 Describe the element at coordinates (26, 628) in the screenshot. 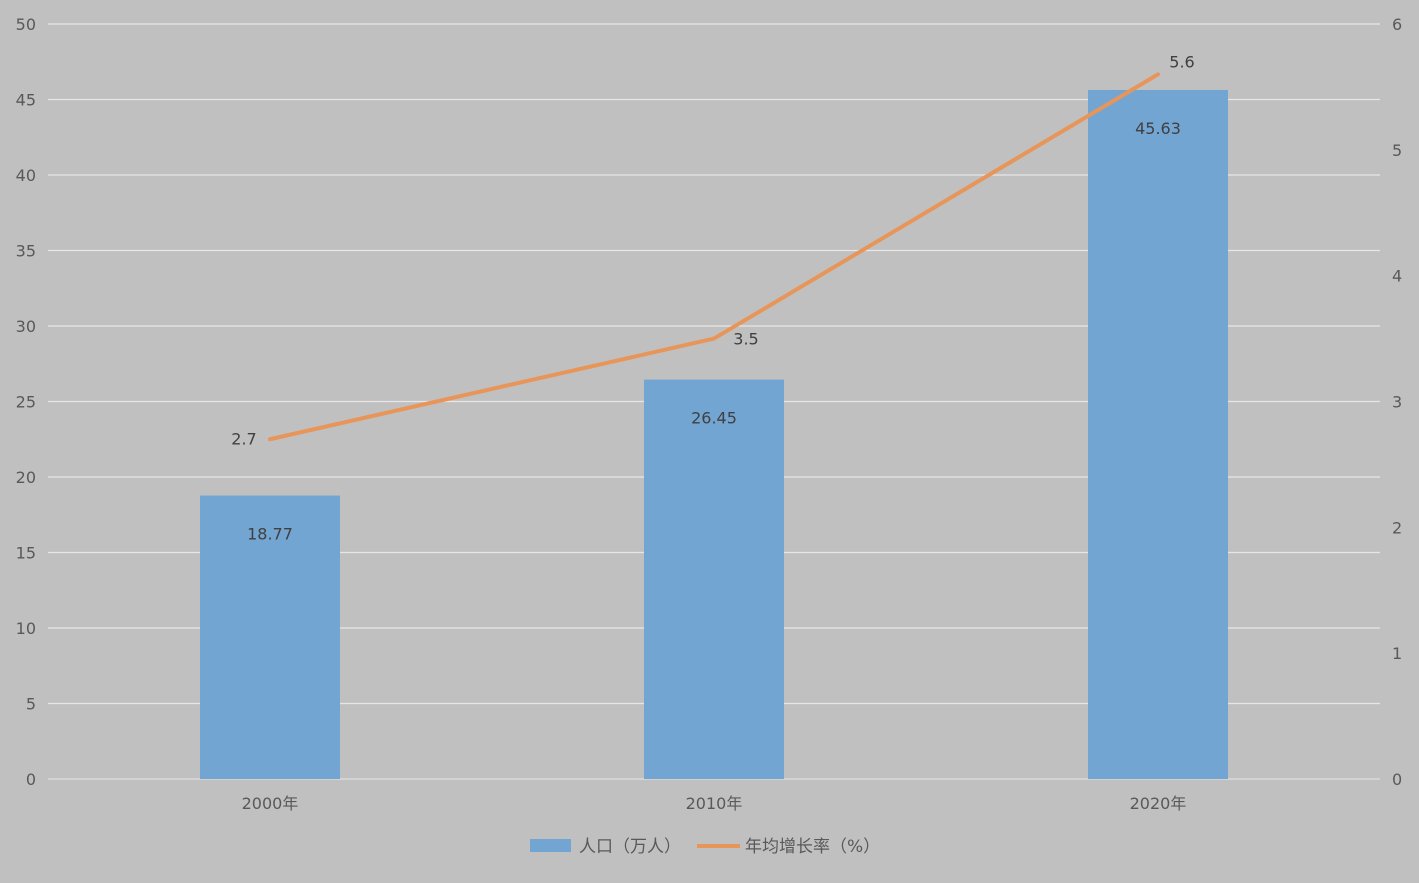

I see `left-tick-label: 10` at that location.